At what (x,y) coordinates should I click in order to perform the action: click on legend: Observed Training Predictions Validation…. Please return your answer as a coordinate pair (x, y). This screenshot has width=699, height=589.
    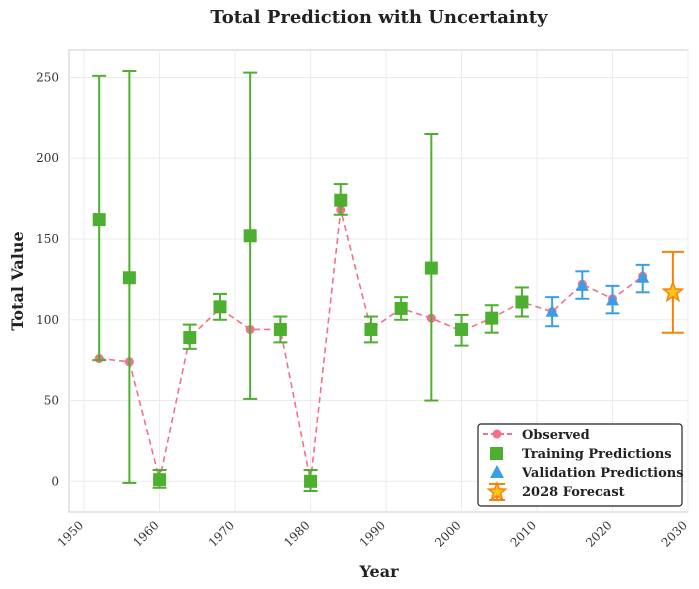
    Looking at the image, I should click on (580, 465).